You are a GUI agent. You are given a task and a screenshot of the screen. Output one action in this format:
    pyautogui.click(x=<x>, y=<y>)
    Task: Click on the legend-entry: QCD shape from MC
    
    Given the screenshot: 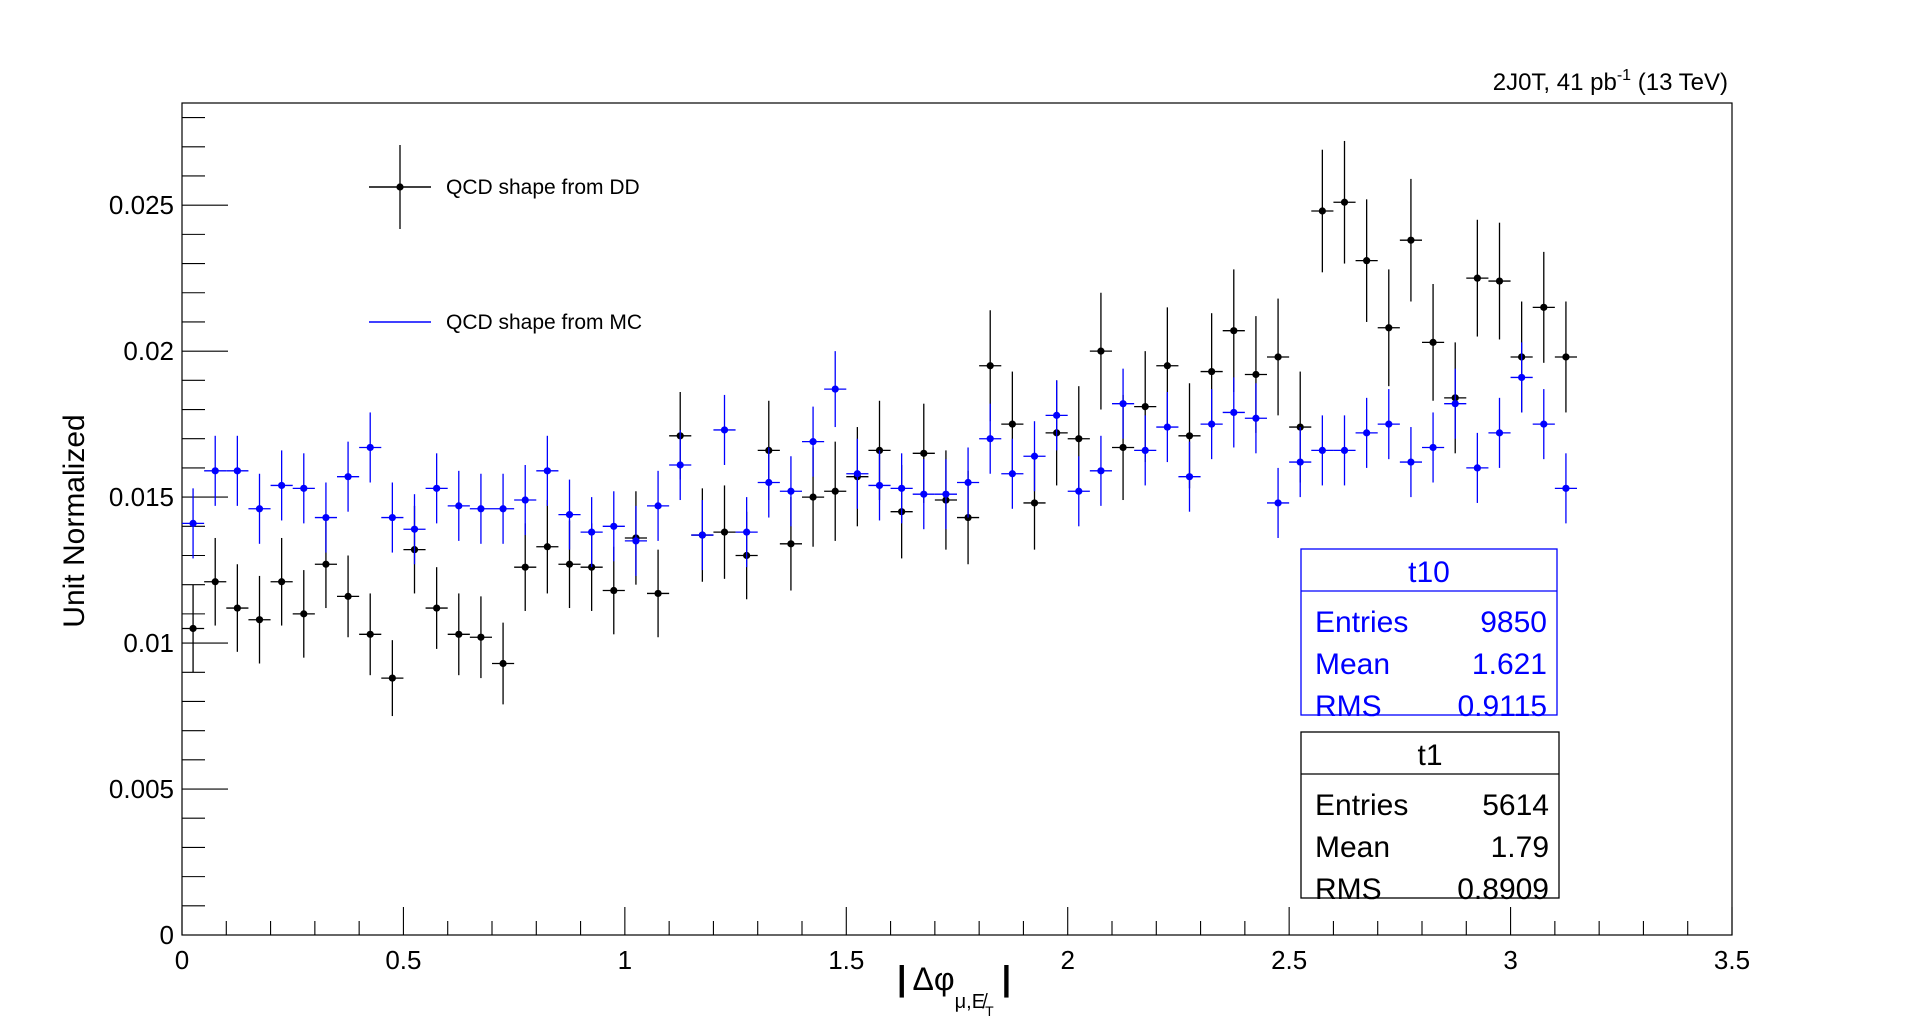 What is the action you would take?
    pyautogui.click(x=505, y=322)
    